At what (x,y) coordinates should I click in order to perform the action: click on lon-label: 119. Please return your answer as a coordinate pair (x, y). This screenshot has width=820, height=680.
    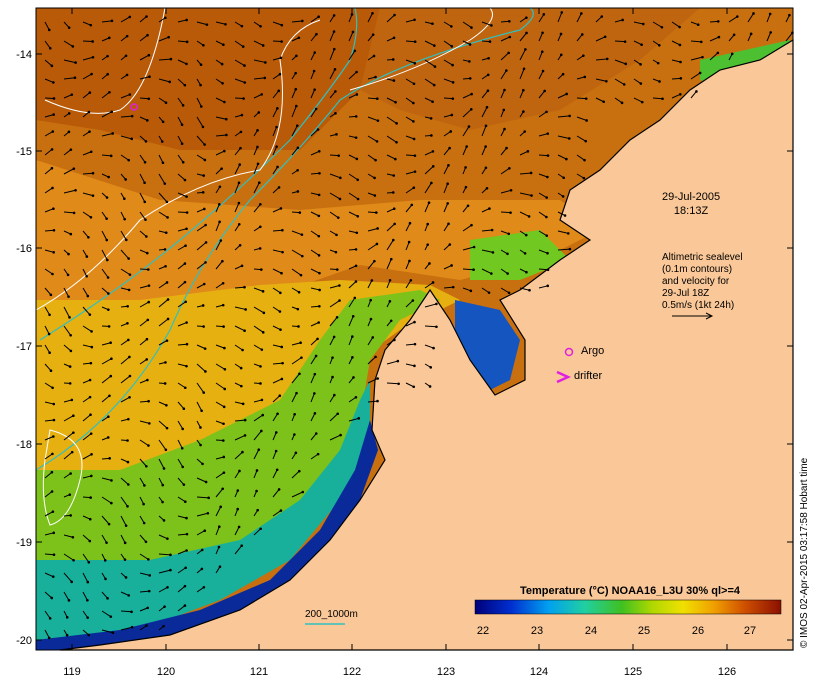
    Looking at the image, I should click on (72, 672).